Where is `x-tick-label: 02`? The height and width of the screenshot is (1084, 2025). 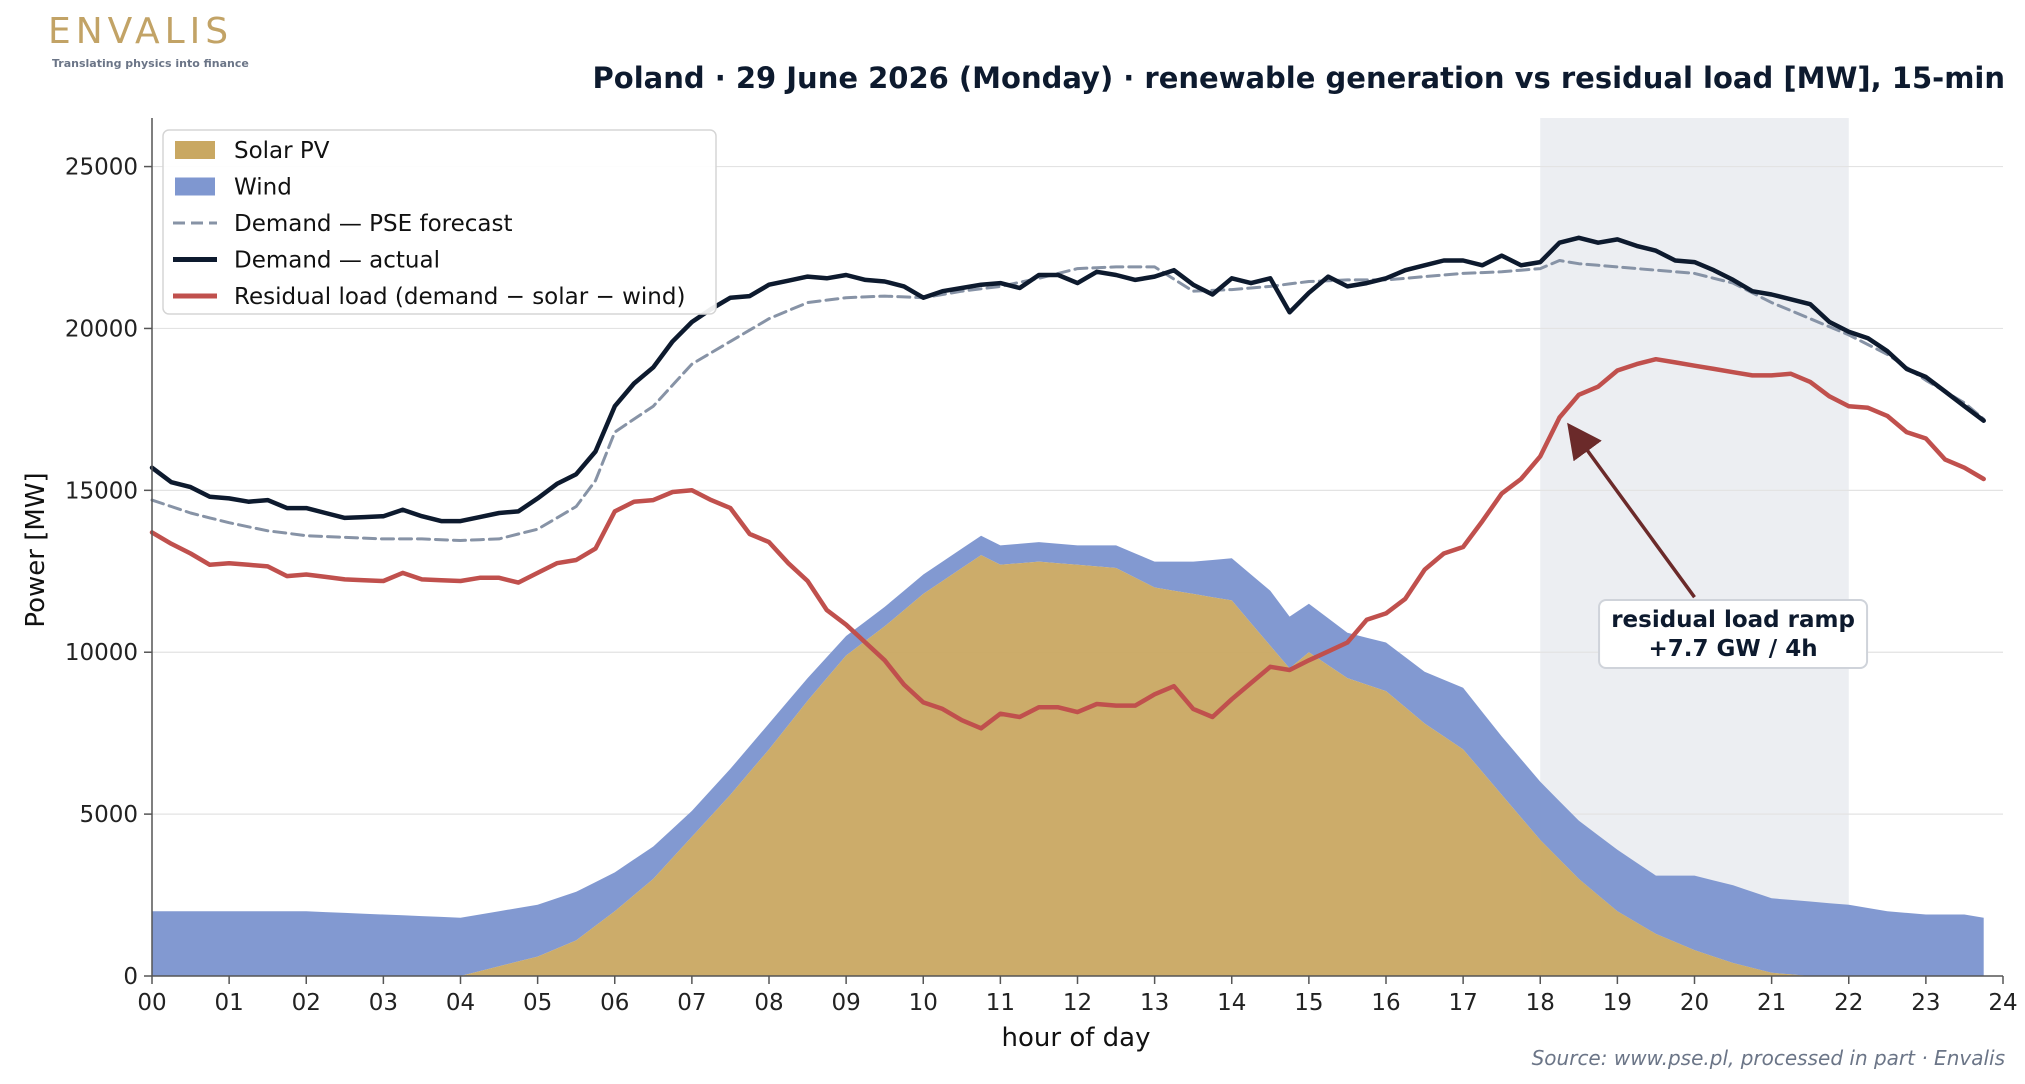
x-tick-label: 02 is located at coordinates (306, 1003).